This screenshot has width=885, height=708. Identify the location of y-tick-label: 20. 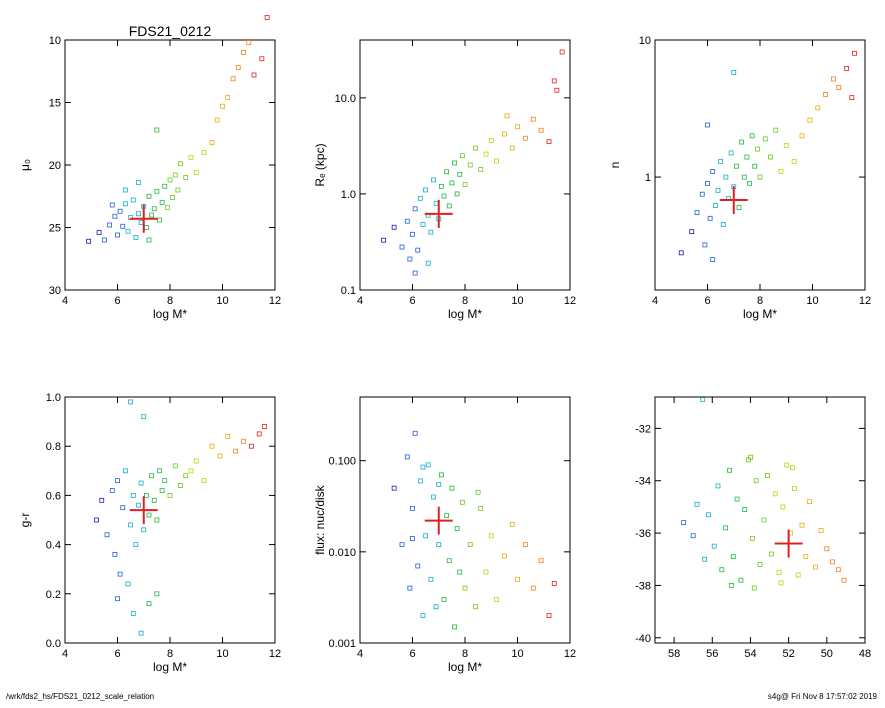
(55, 166).